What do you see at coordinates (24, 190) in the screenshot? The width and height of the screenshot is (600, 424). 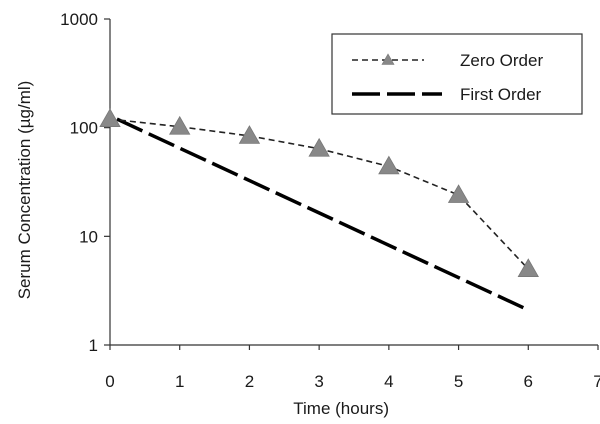 I see `y-axis-title: Serum Concentration (µg/ml)` at bounding box center [24, 190].